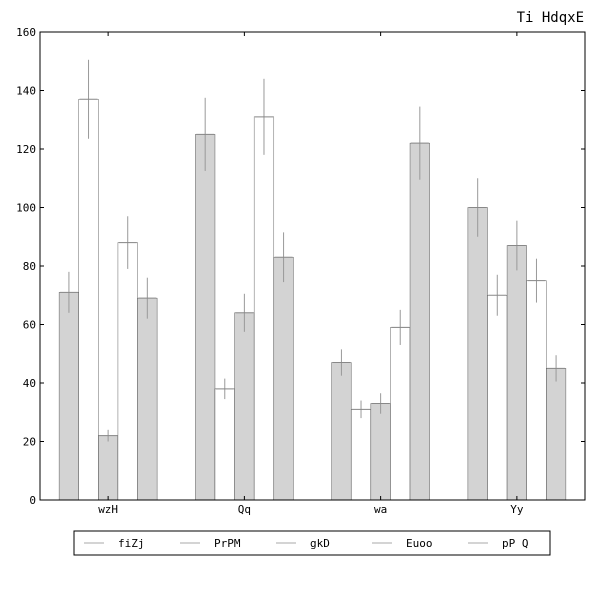  What do you see at coordinates (361, 455) in the screenshot?
I see `bar-PrPM-wa` at bounding box center [361, 455].